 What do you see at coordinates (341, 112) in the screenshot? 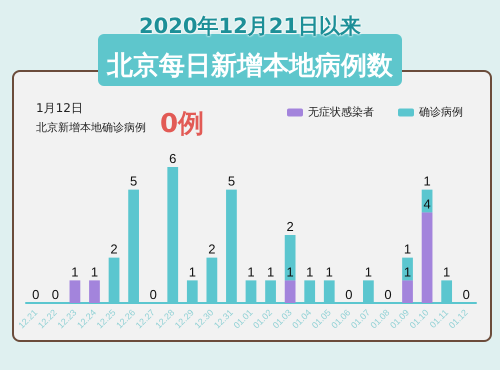
I see `legend-label: 无症状感染者` at bounding box center [341, 112].